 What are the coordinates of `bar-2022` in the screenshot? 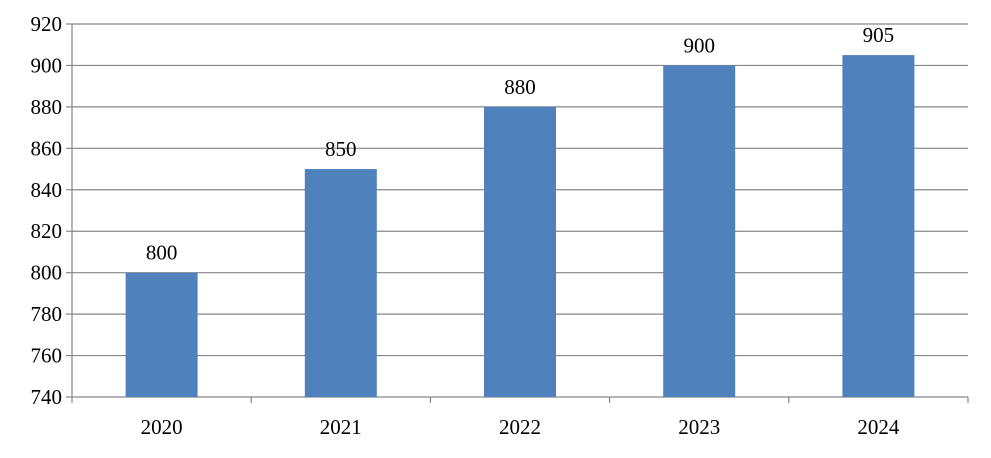 It's located at (520, 251).